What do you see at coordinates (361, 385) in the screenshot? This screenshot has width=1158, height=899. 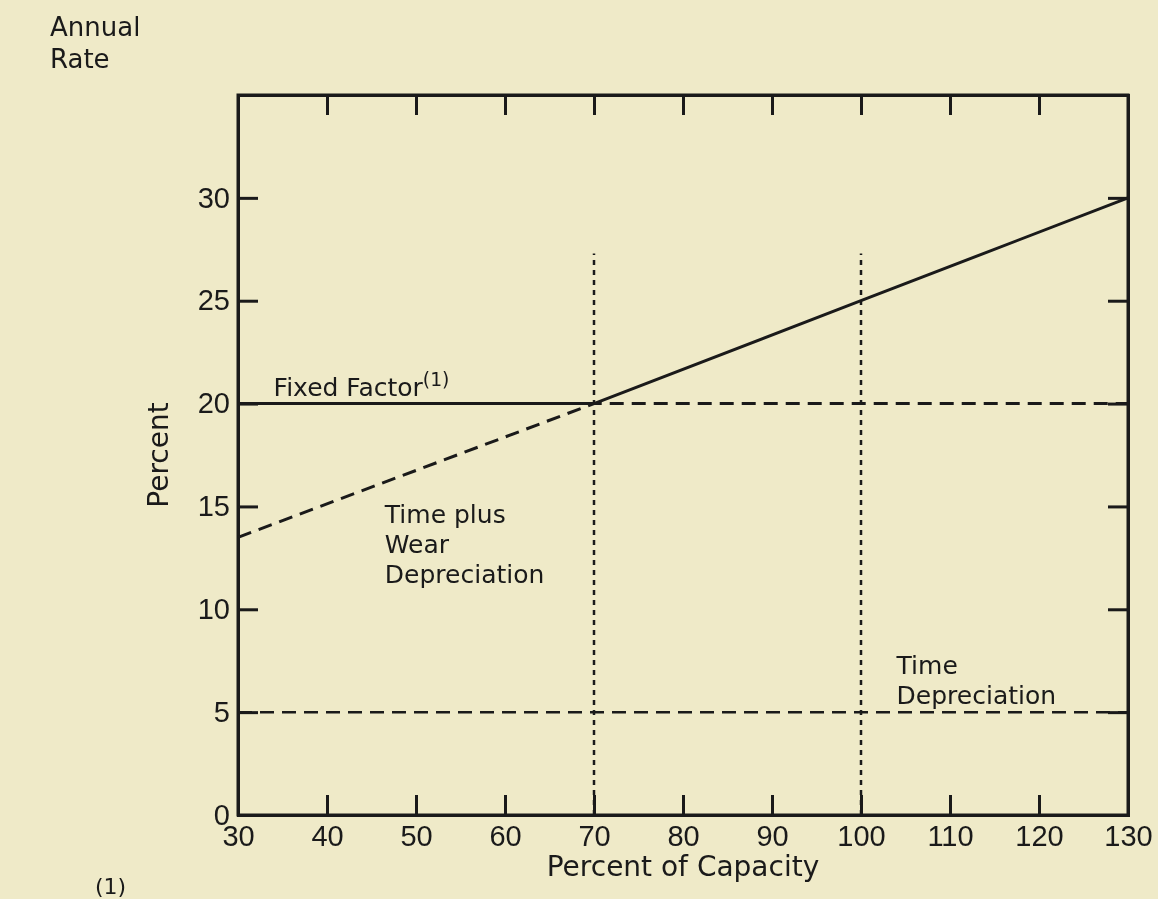 I see `annotation: Fixed Factor$^{(1)}$` at bounding box center [361, 385].